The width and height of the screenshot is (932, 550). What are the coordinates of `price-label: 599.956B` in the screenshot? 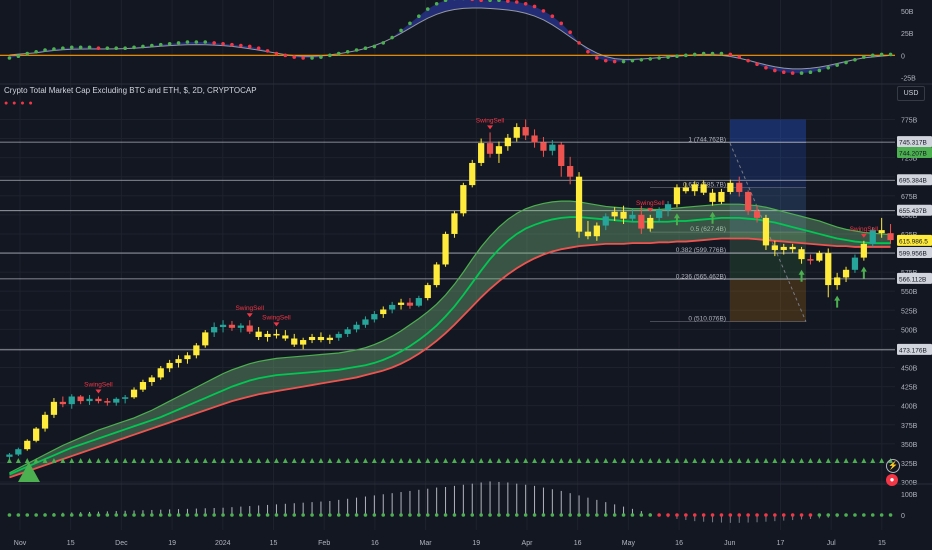 It's located at (913, 254).